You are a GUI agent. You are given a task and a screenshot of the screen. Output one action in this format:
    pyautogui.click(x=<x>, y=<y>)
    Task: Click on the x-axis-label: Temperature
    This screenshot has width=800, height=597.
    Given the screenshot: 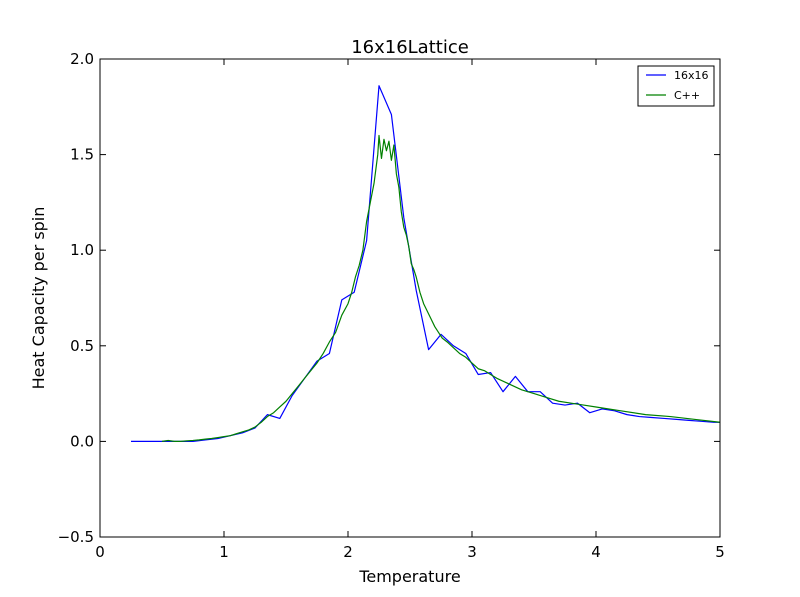 What is the action you would take?
    pyautogui.click(x=409, y=576)
    